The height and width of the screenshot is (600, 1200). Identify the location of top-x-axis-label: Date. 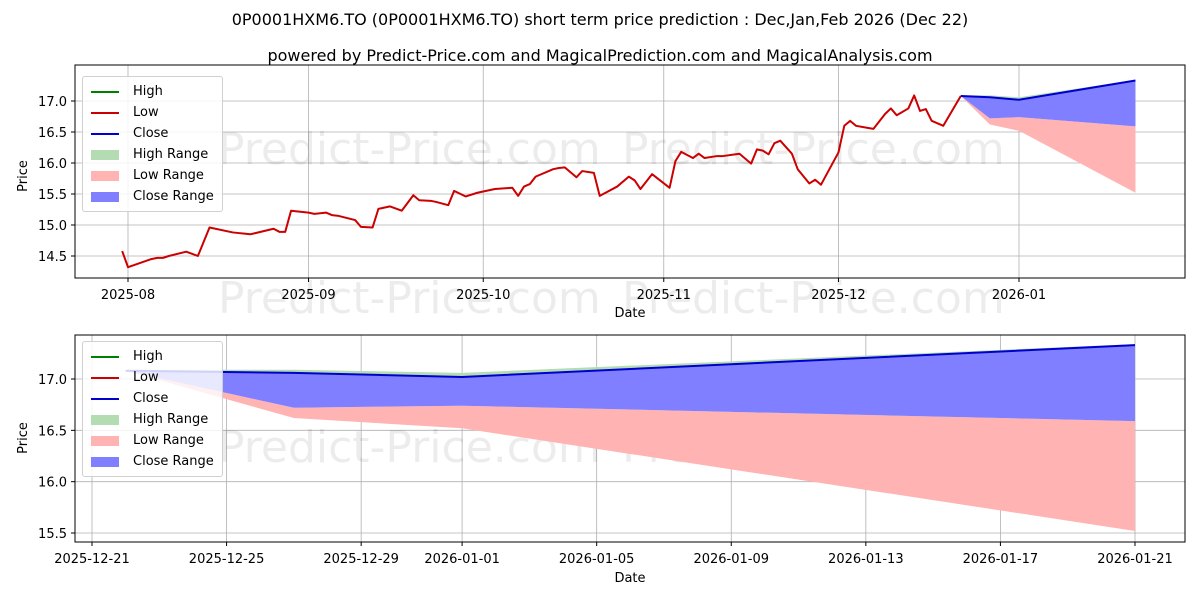
(629, 313).